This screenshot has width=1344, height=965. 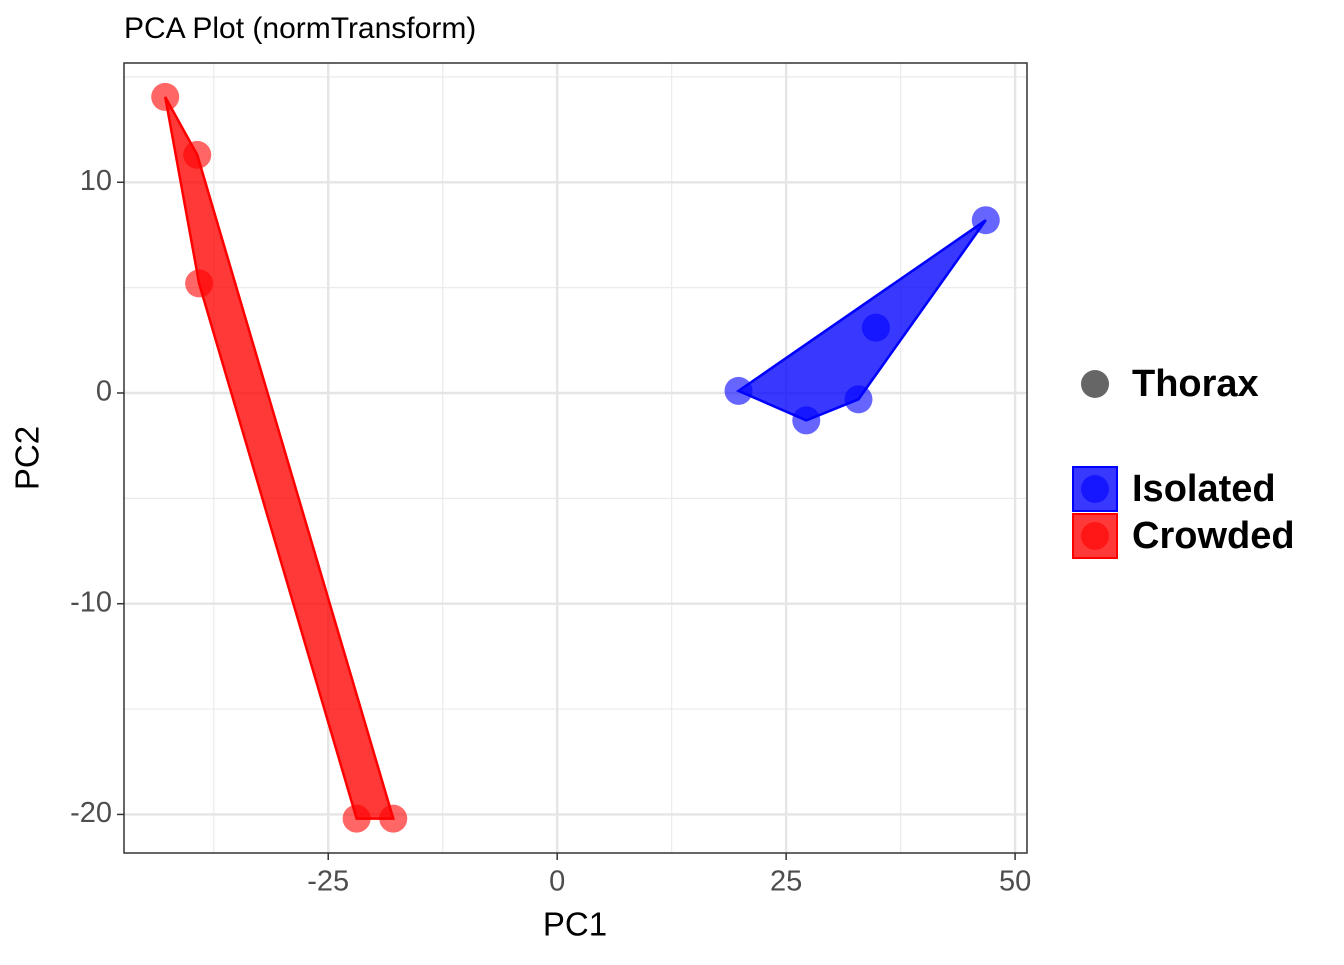 What do you see at coordinates (786, 882) in the screenshot?
I see `x-tick-label: 25` at bounding box center [786, 882].